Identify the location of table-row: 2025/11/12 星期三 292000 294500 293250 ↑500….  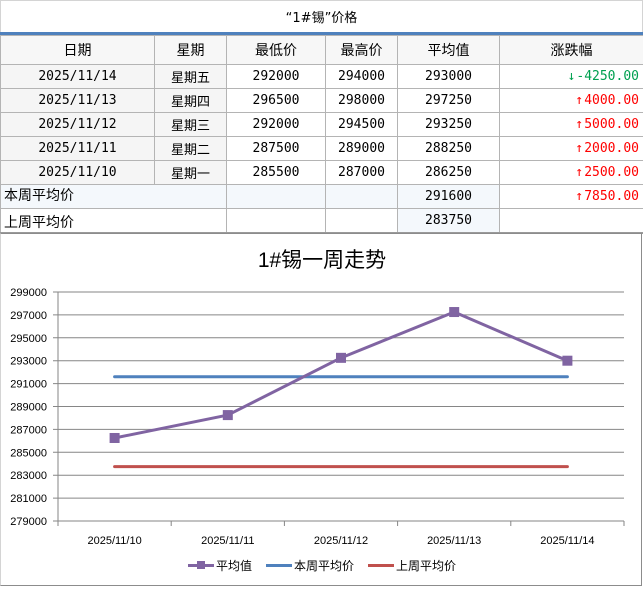
(321, 124).